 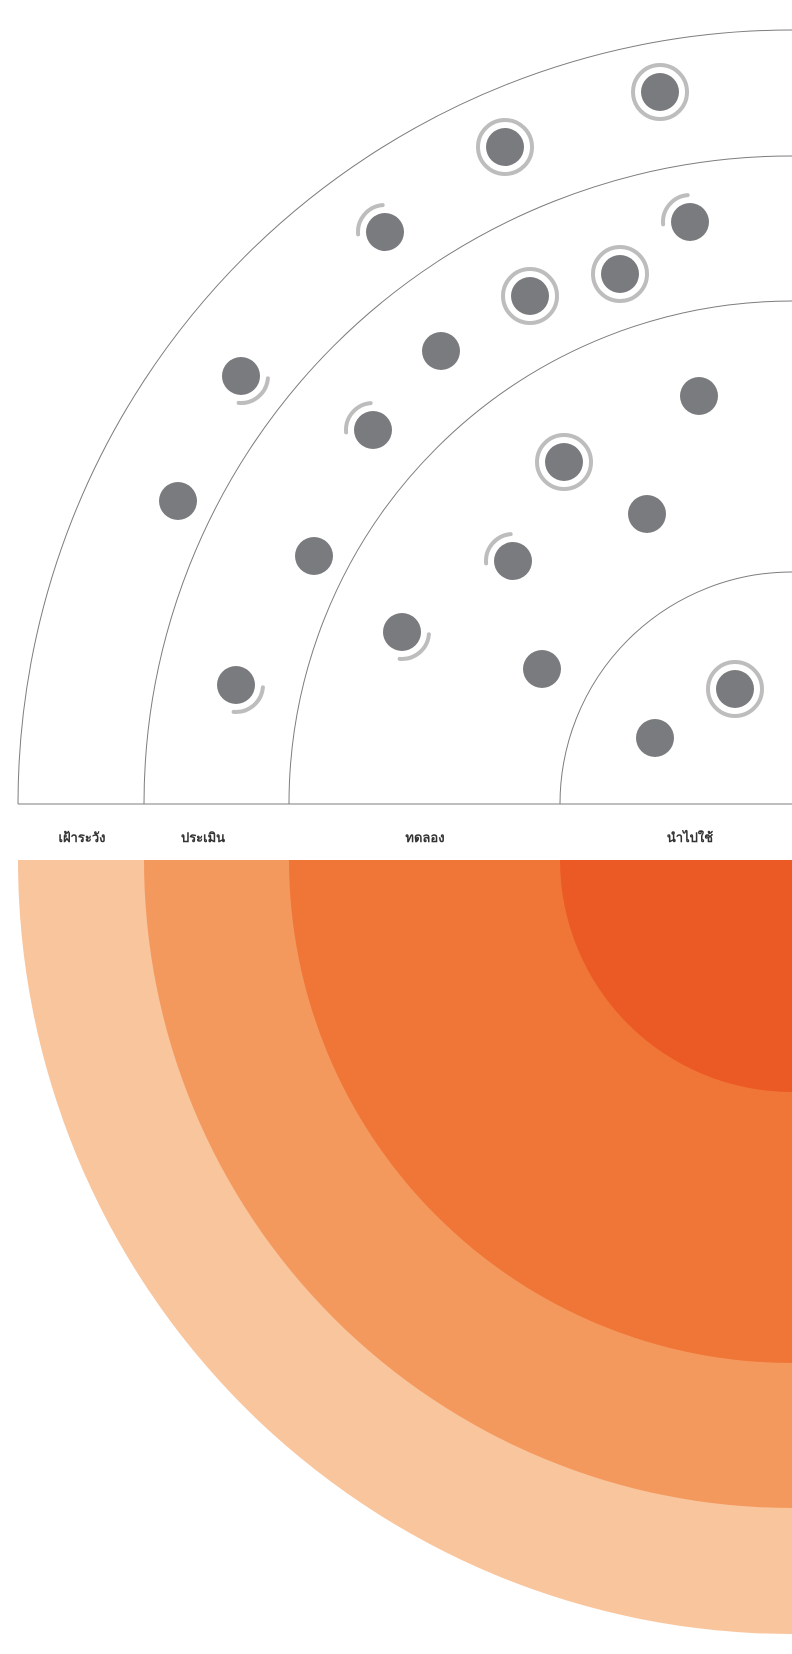 I want to click on blip-assess-moved-out, so click(x=407, y=637).